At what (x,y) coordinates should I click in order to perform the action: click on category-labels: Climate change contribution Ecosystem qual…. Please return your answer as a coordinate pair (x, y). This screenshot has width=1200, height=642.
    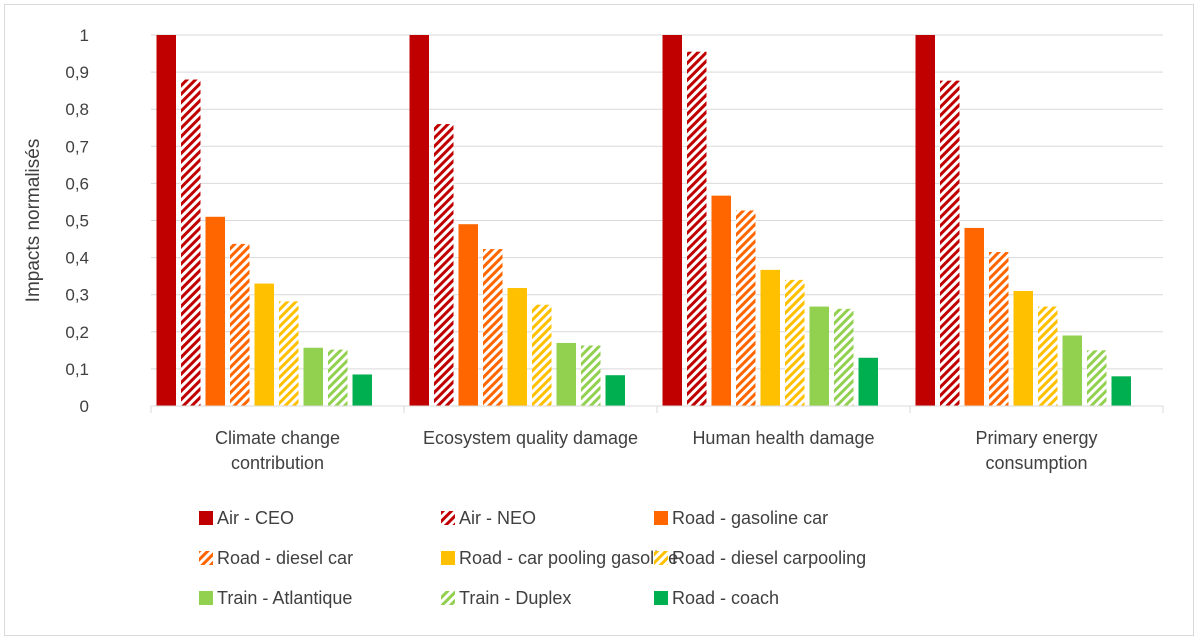
    Looking at the image, I should click on (657, 439).